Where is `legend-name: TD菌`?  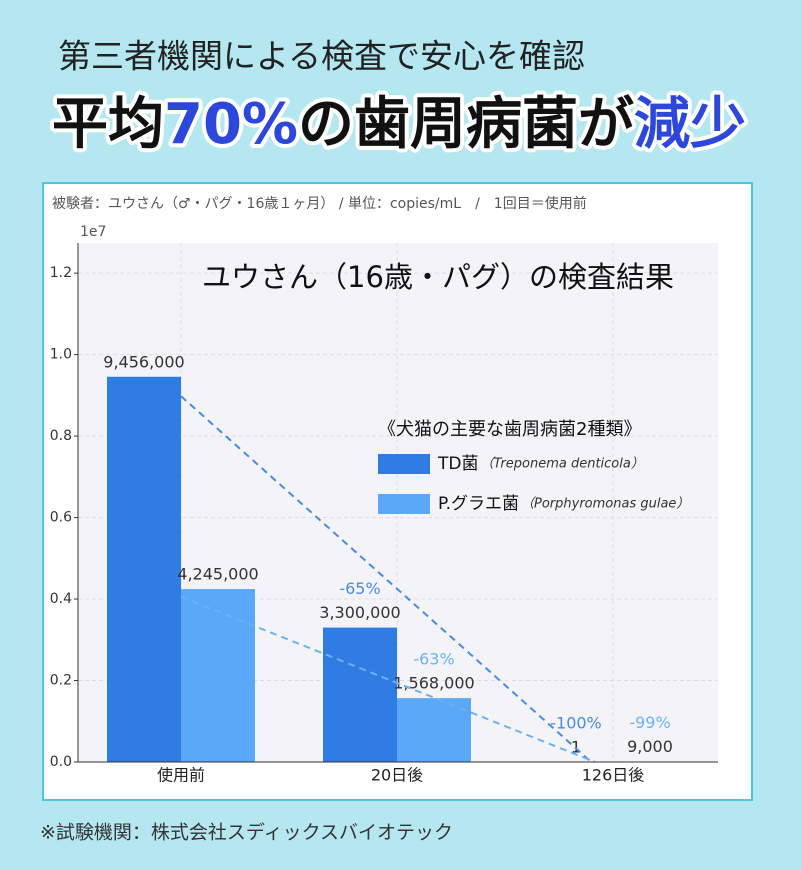 legend-name: TD菌 is located at coordinates (457, 464).